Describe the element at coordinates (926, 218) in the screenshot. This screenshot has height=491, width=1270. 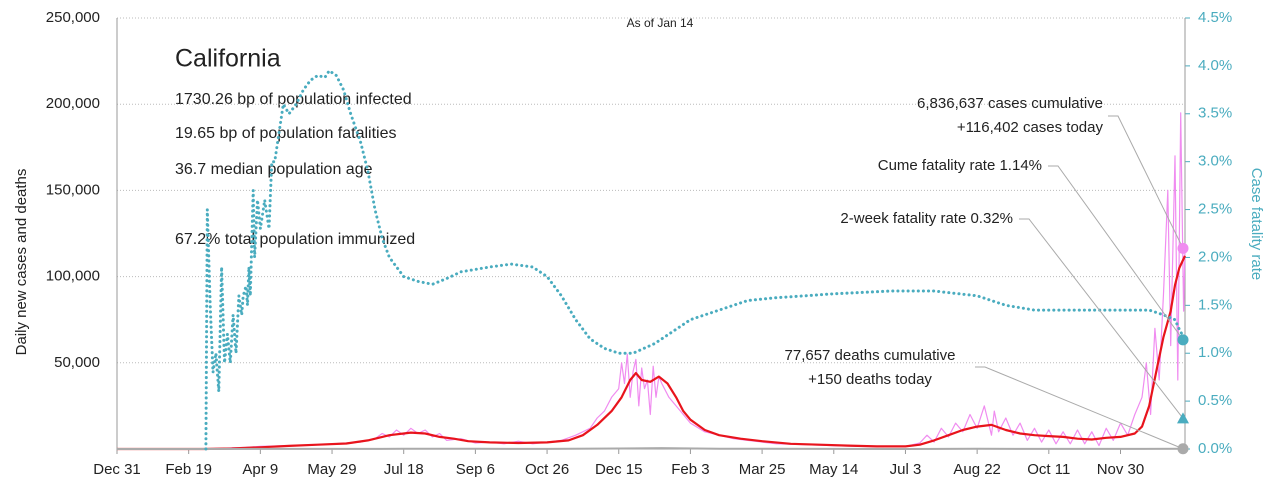
I see `annotation-text: 2-week fatality rate 0.32%` at that location.